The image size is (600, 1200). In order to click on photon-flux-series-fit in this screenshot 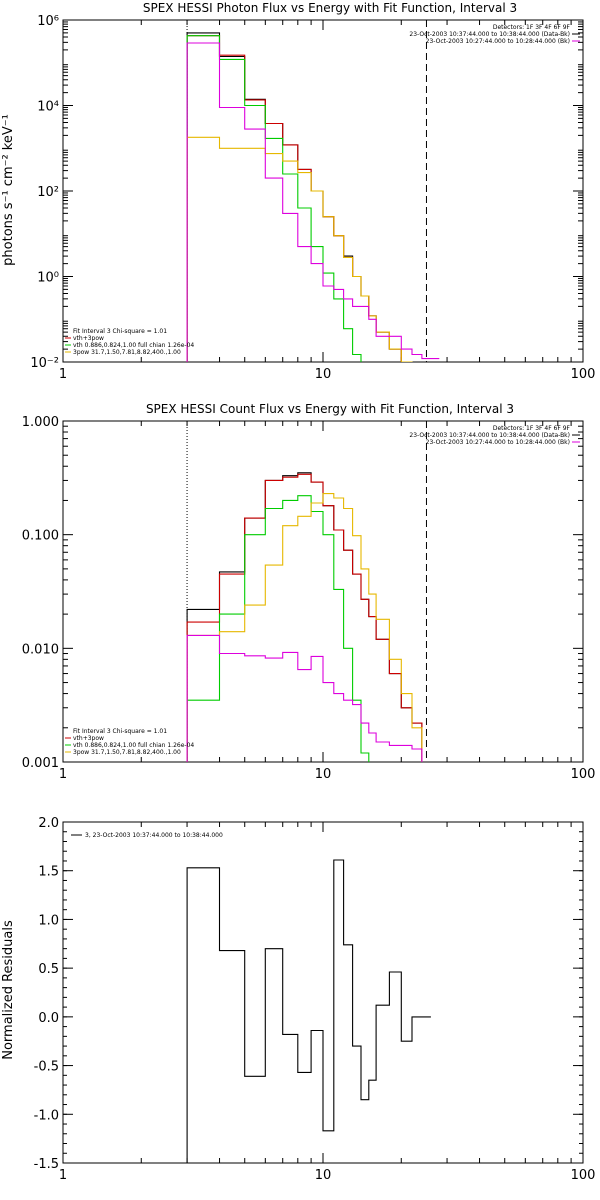, I will do `click(299, 198)`.